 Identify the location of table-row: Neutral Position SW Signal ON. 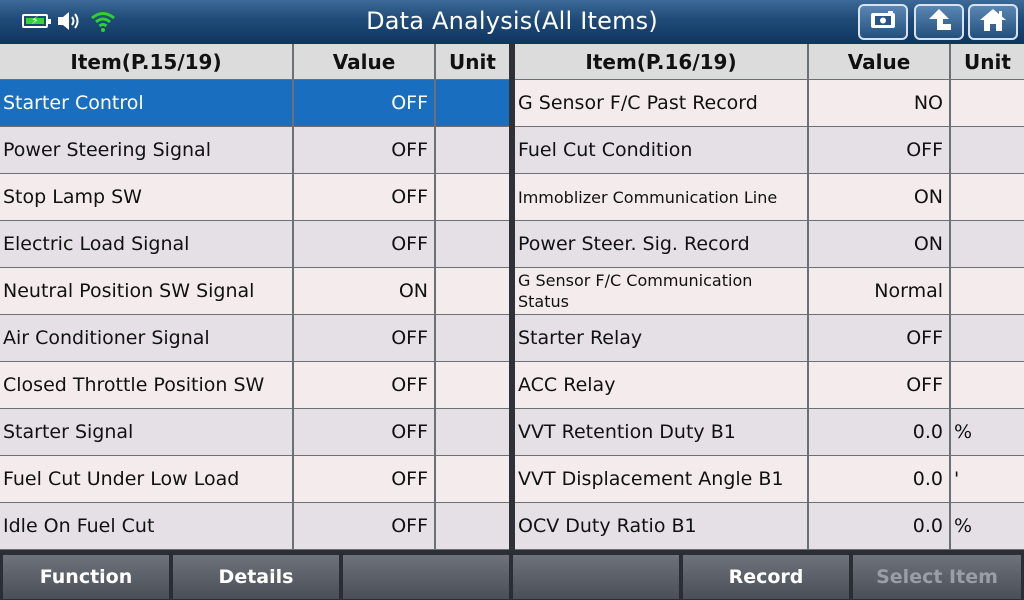
(254, 291).